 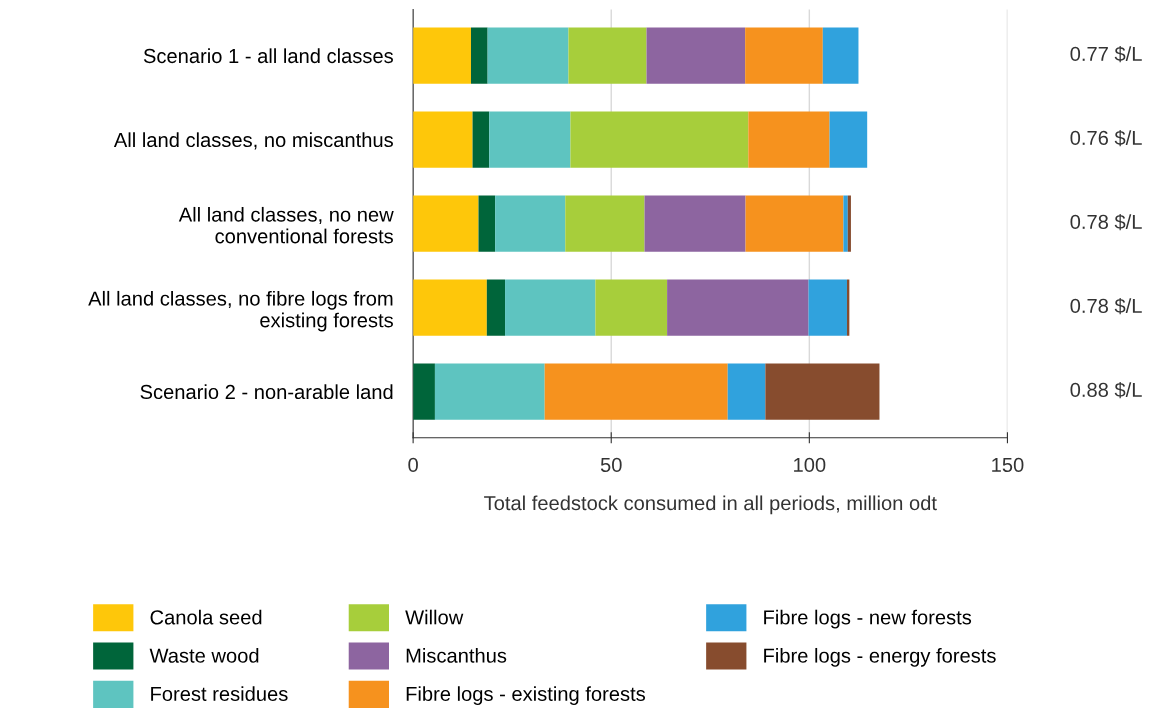 I want to click on y-tick-label: Scenario 2 - non-arable land, so click(x=266, y=392).